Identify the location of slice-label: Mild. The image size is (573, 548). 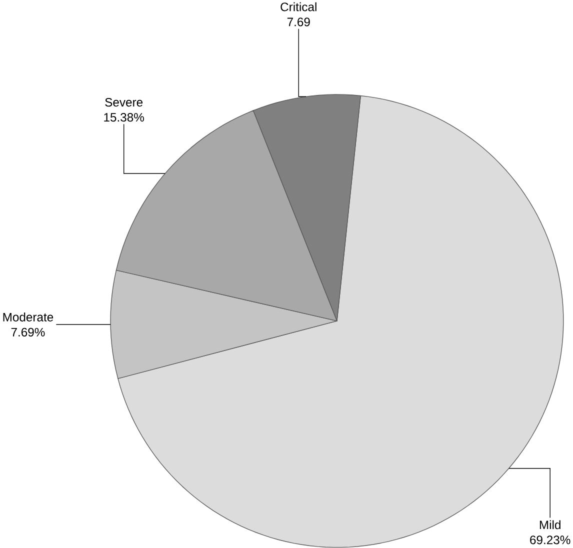
(550, 525).